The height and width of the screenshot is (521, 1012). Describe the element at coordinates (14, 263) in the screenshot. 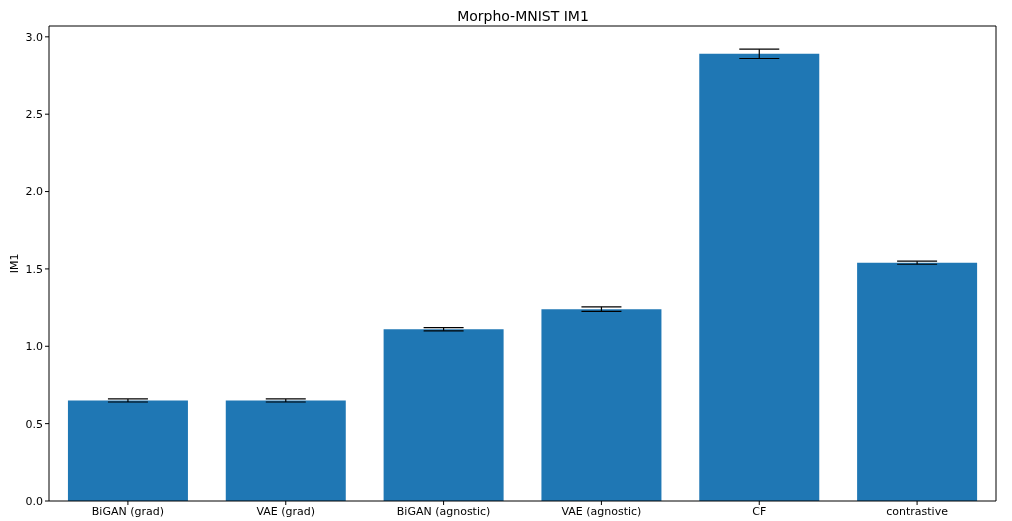

I see `y-axis-title: IM1` at that location.